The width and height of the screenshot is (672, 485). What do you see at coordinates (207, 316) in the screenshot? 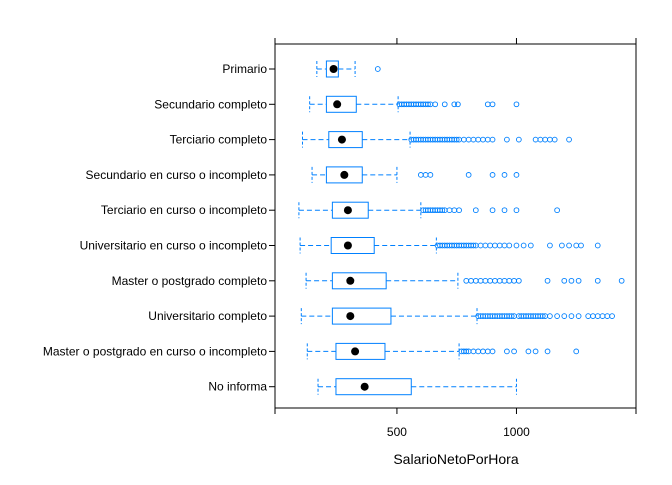
I see `category-label: Universitario completo` at bounding box center [207, 316].